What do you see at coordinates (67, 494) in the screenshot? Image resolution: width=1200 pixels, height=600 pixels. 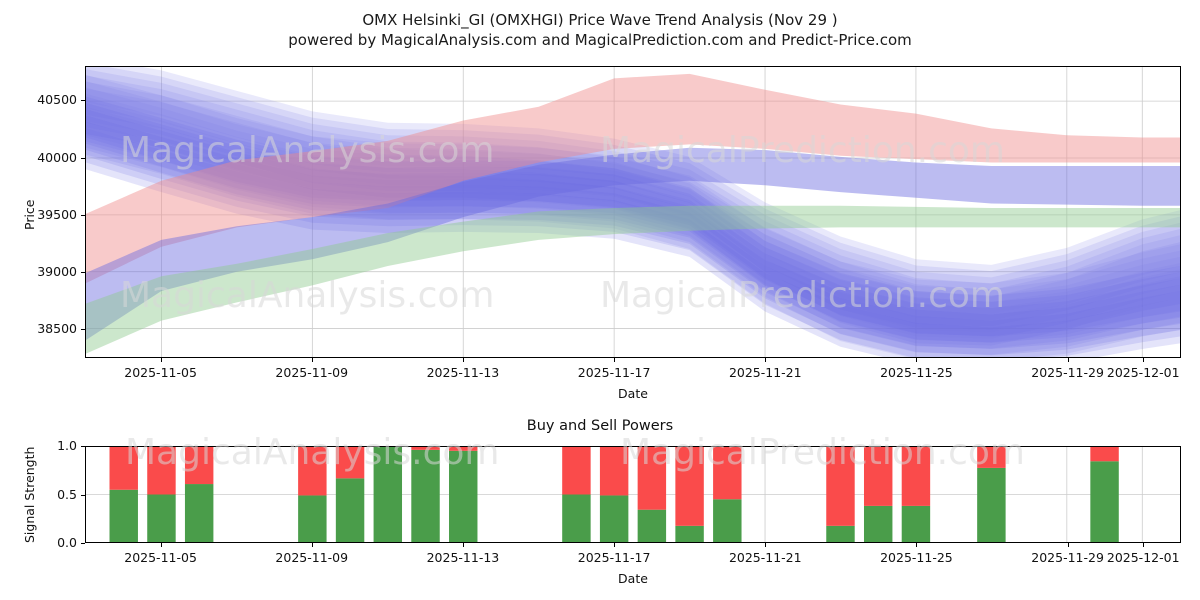 I see `signal-y-tick-label: 0.5` at bounding box center [67, 494].